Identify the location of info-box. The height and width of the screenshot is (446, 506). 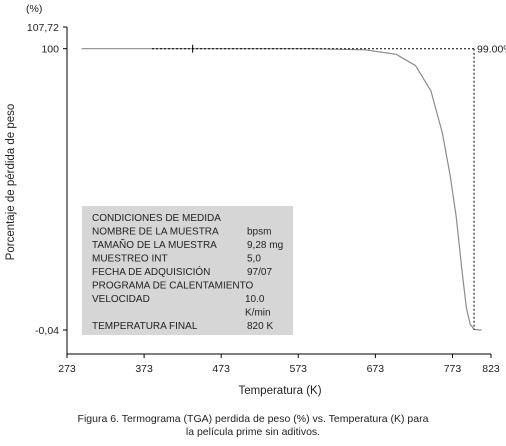
(187, 270).